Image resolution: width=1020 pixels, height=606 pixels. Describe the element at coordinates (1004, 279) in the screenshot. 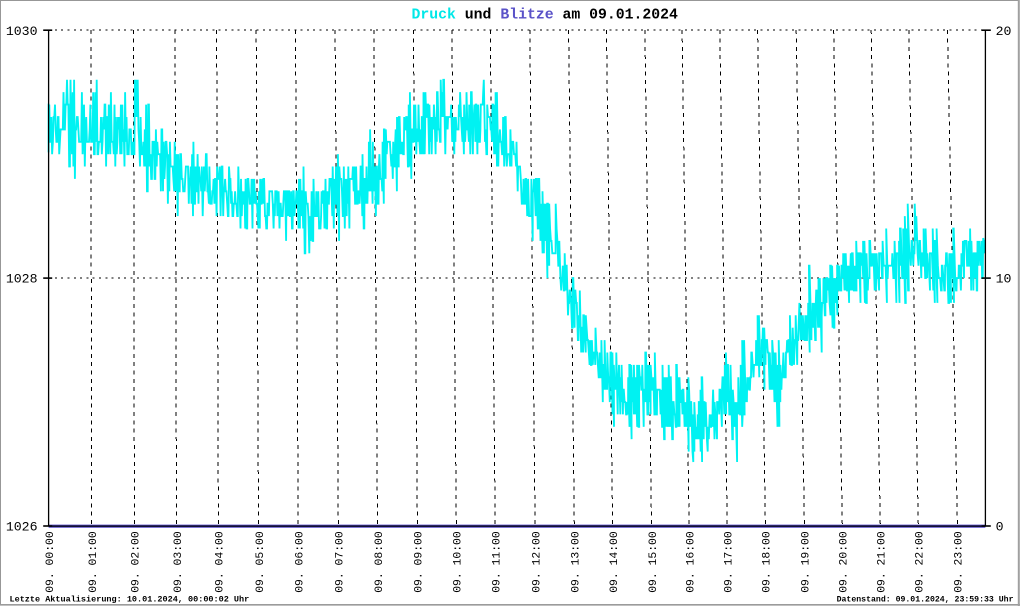

I see `svg-text: 10` at that location.